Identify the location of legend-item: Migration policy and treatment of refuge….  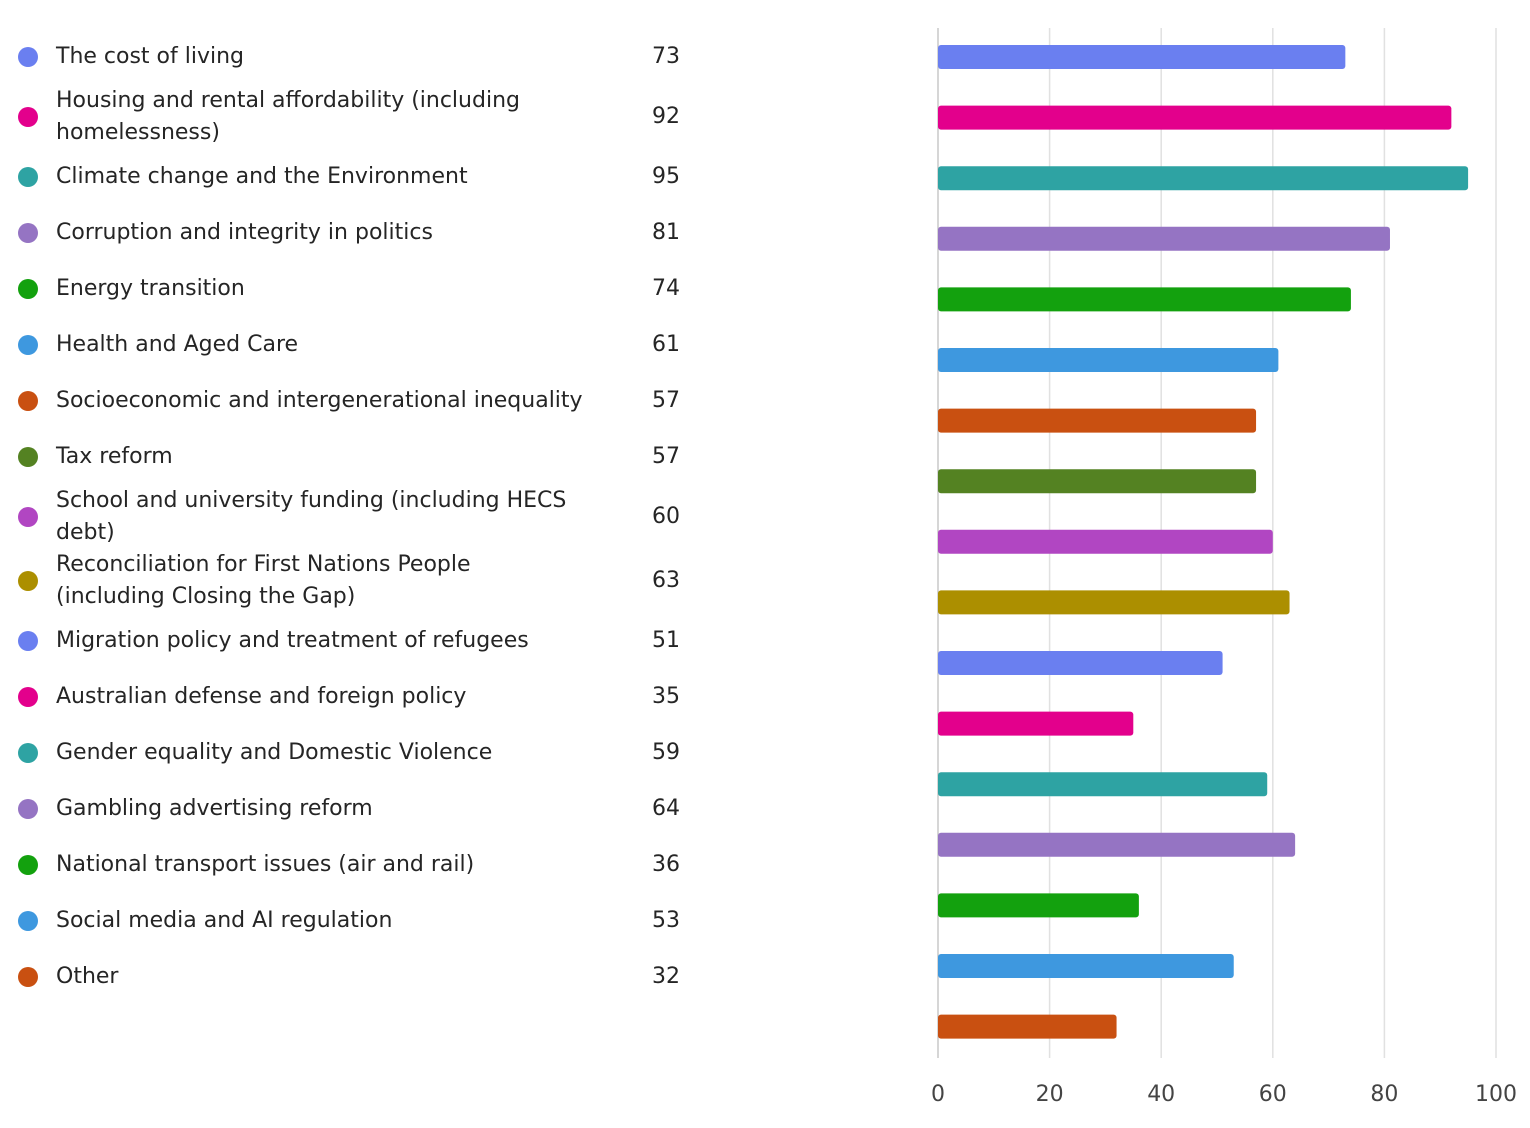
(360, 641).